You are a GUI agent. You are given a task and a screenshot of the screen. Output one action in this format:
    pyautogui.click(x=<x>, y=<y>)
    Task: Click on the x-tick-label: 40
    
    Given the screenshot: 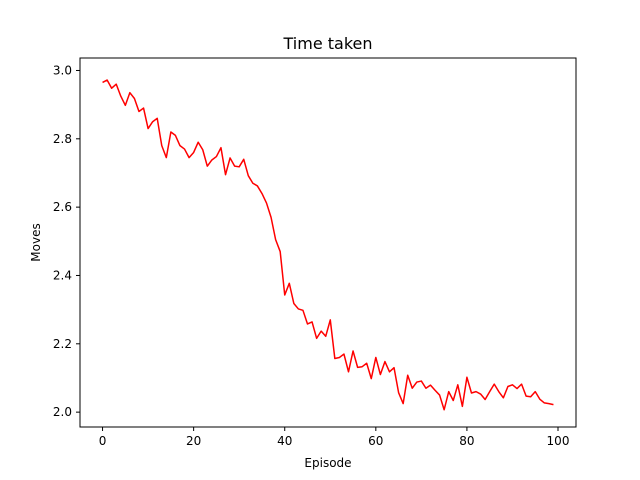 What is the action you would take?
    pyautogui.click(x=284, y=441)
    